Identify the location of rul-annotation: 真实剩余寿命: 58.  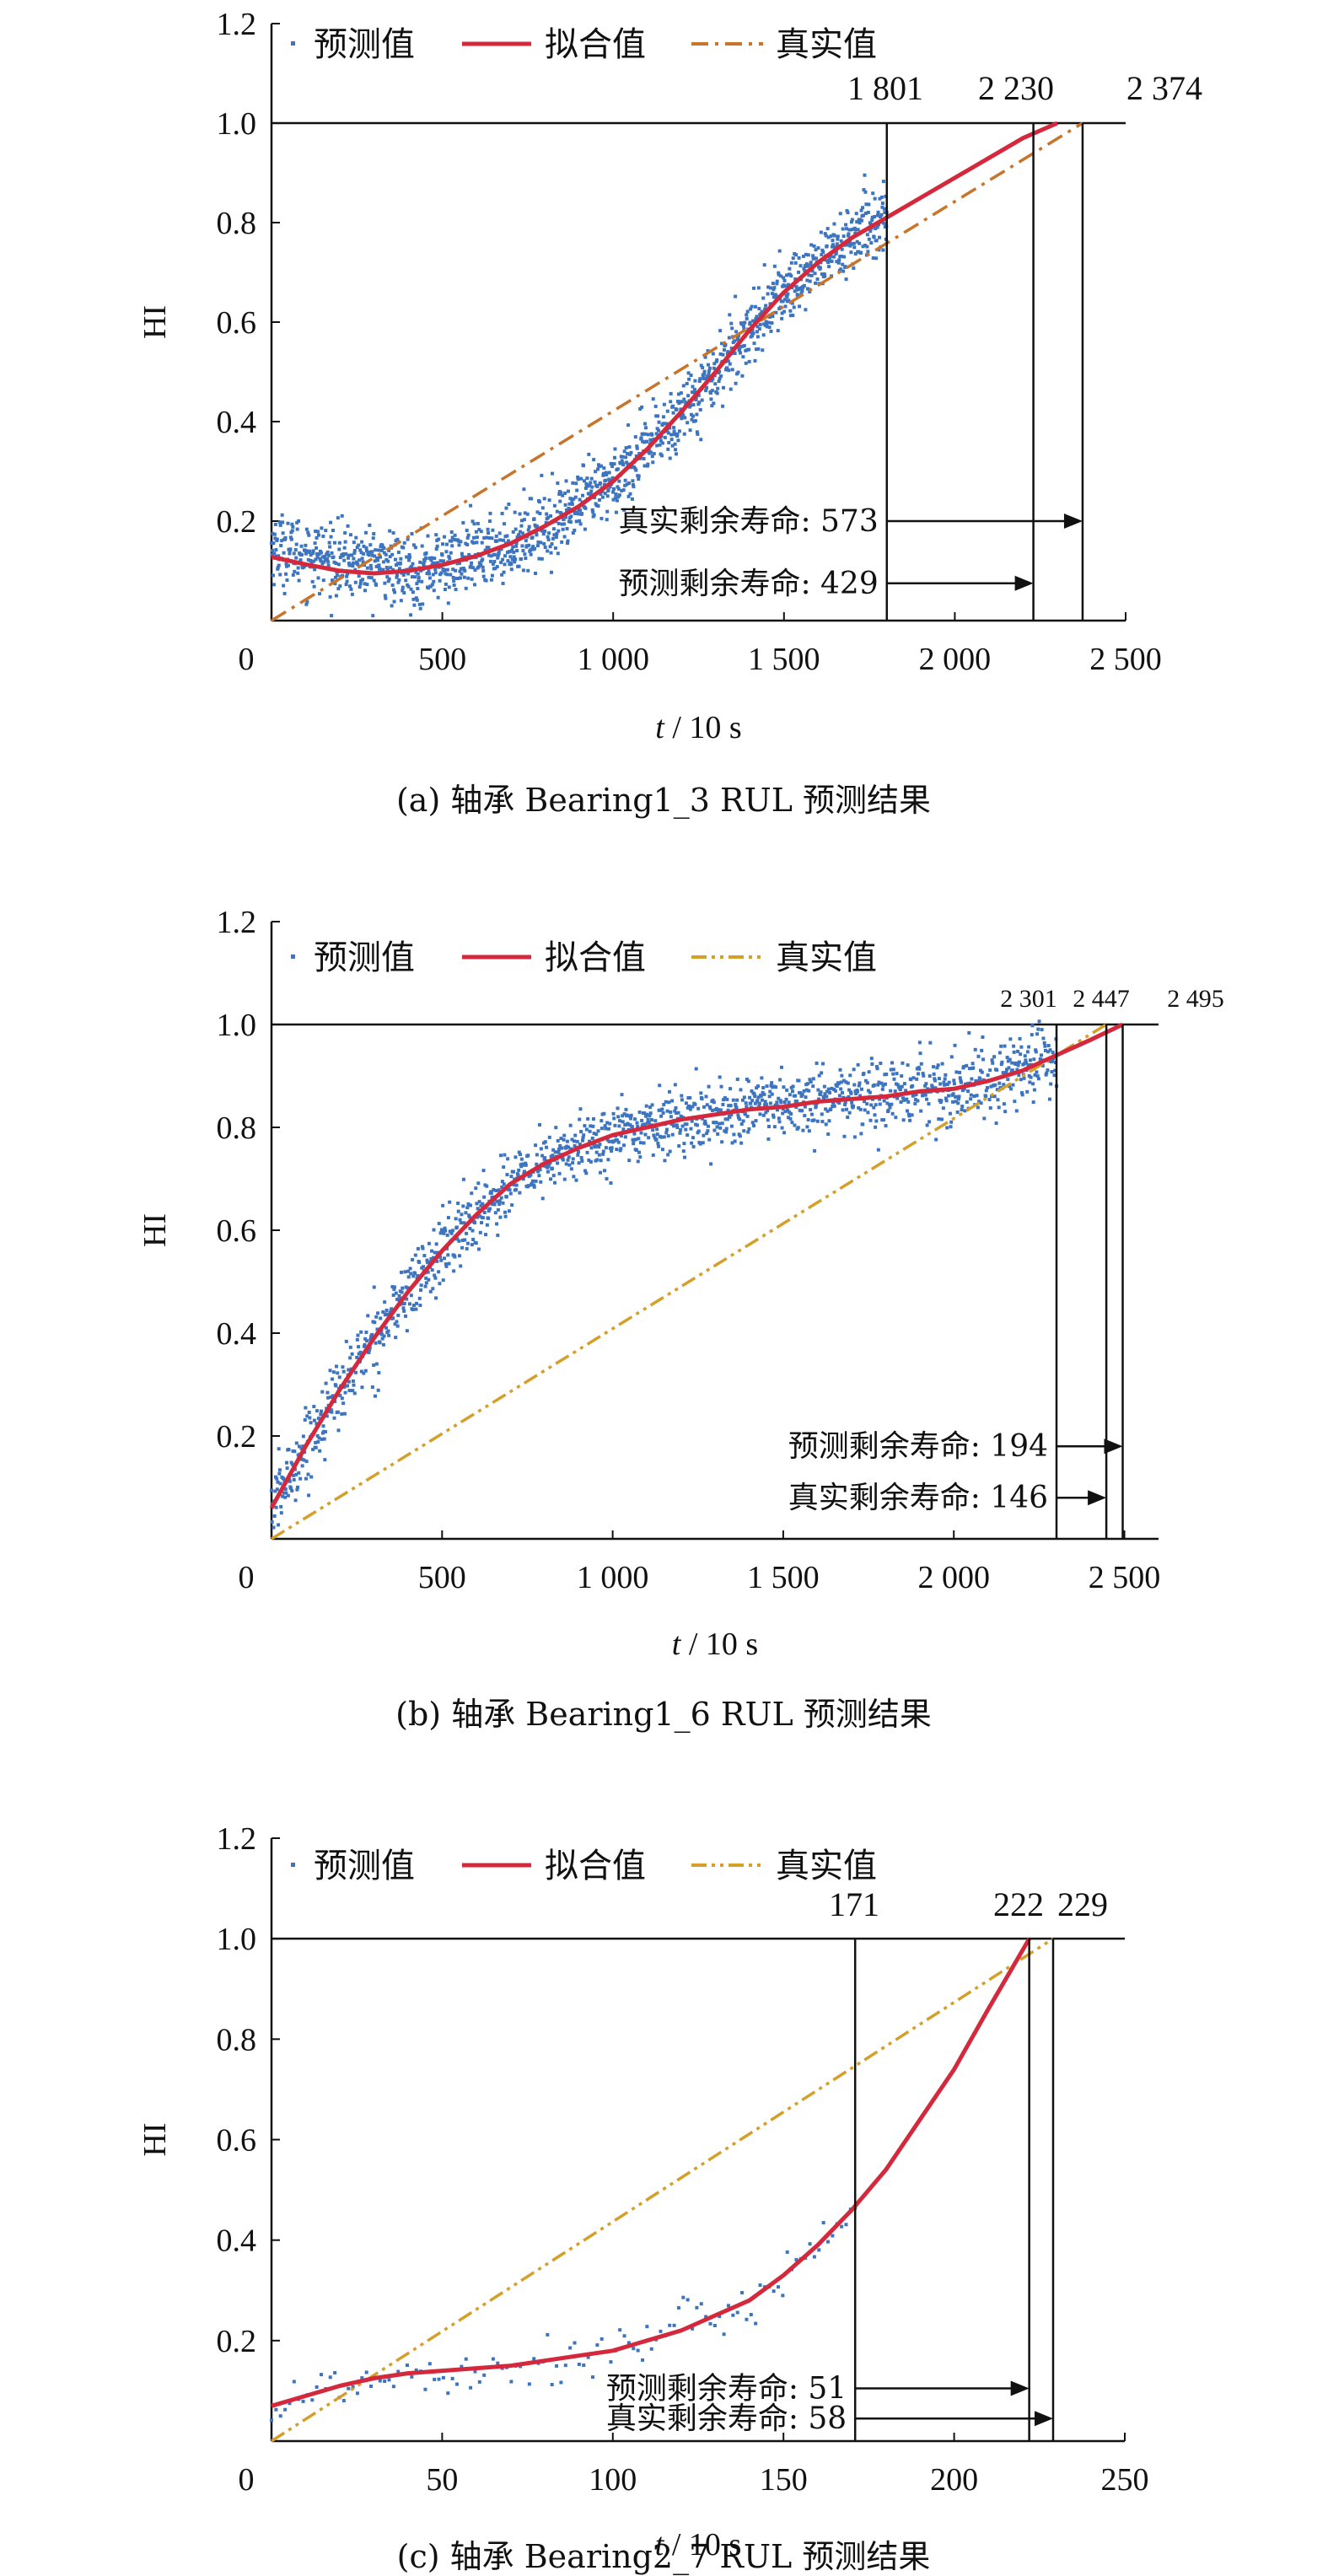
(726, 2418).